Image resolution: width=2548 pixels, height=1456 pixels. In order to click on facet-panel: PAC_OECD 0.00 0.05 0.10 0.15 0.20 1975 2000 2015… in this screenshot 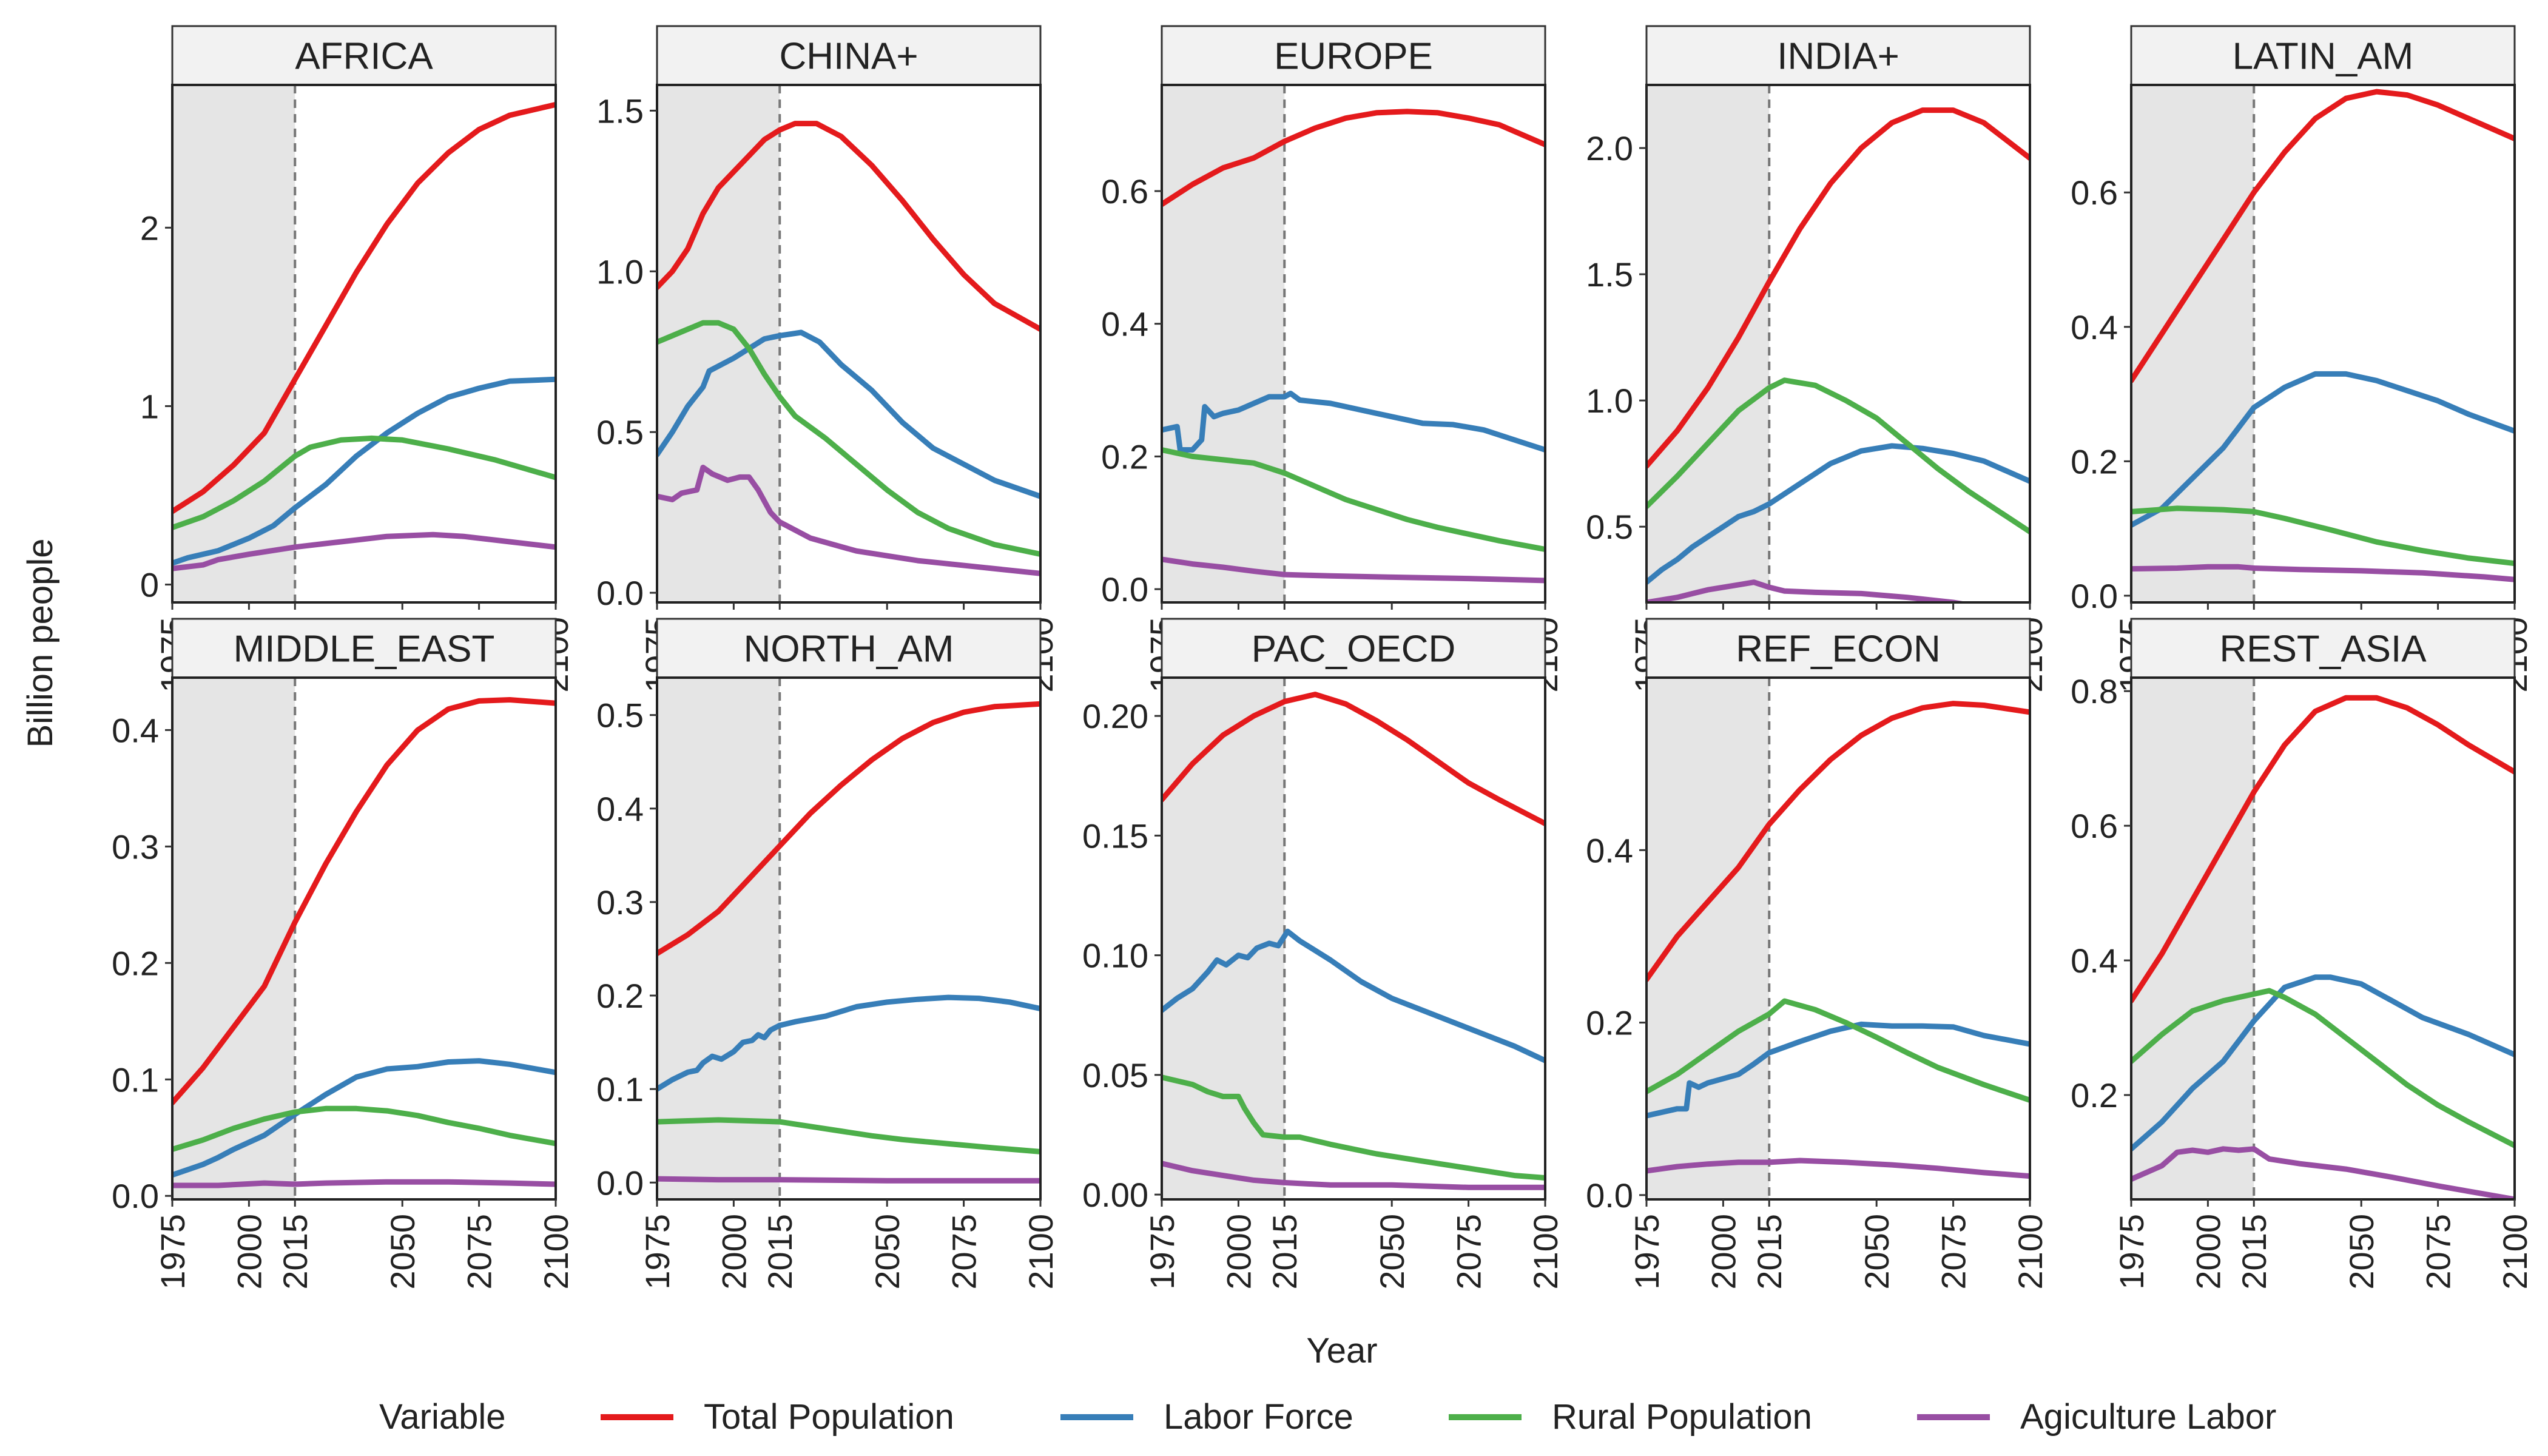, I will do `click(1323, 954)`.